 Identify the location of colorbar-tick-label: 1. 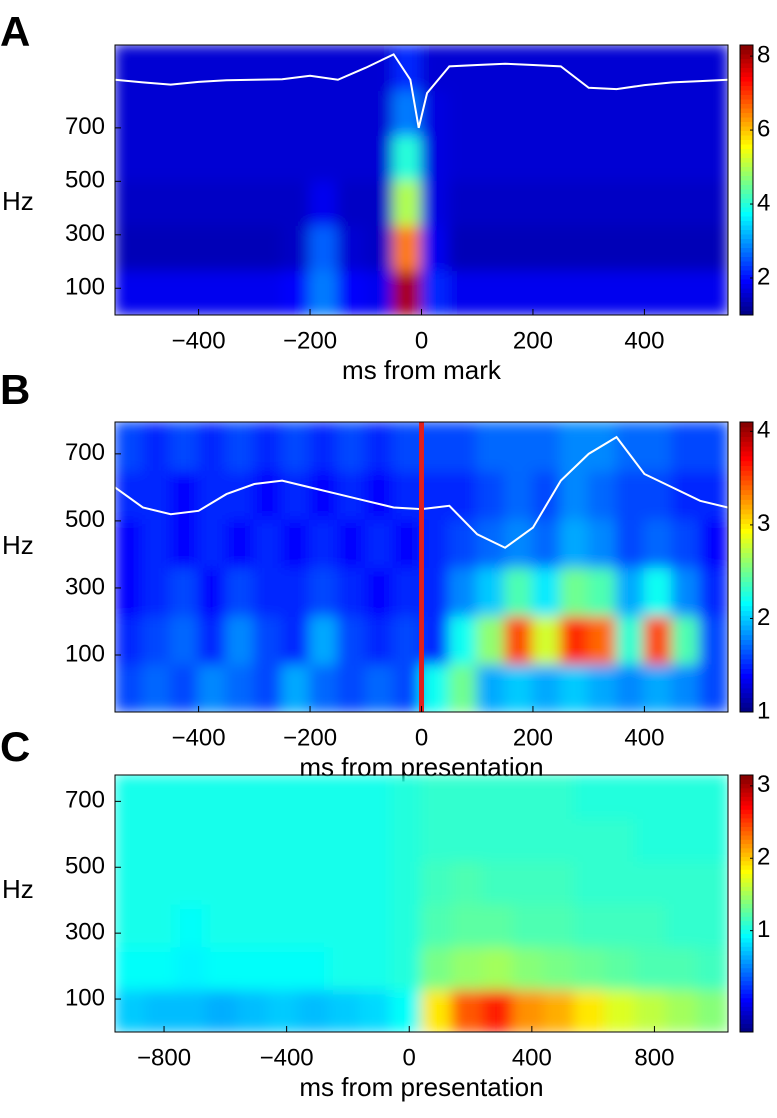
(763, 929).